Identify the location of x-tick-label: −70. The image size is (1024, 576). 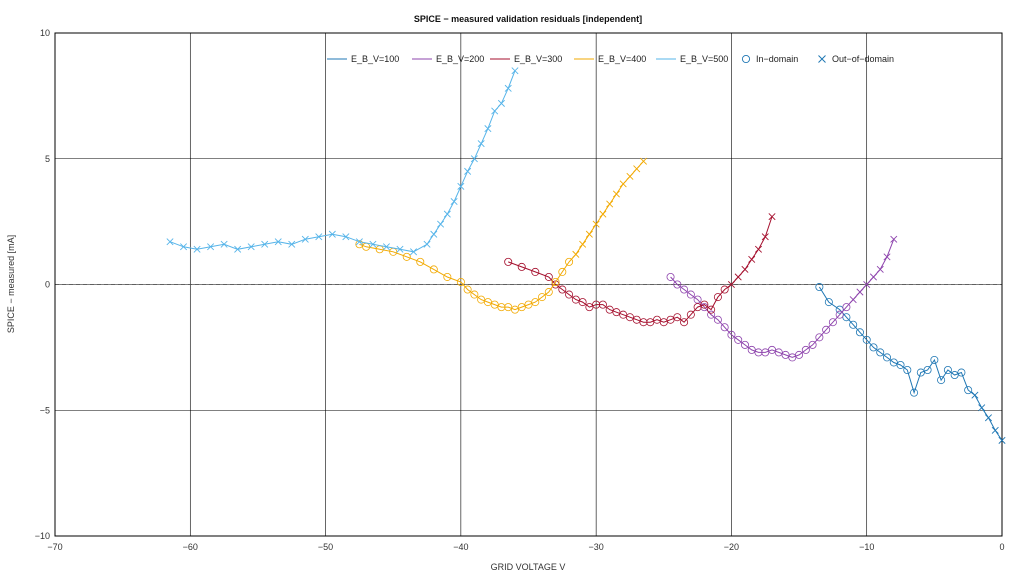
(54, 547).